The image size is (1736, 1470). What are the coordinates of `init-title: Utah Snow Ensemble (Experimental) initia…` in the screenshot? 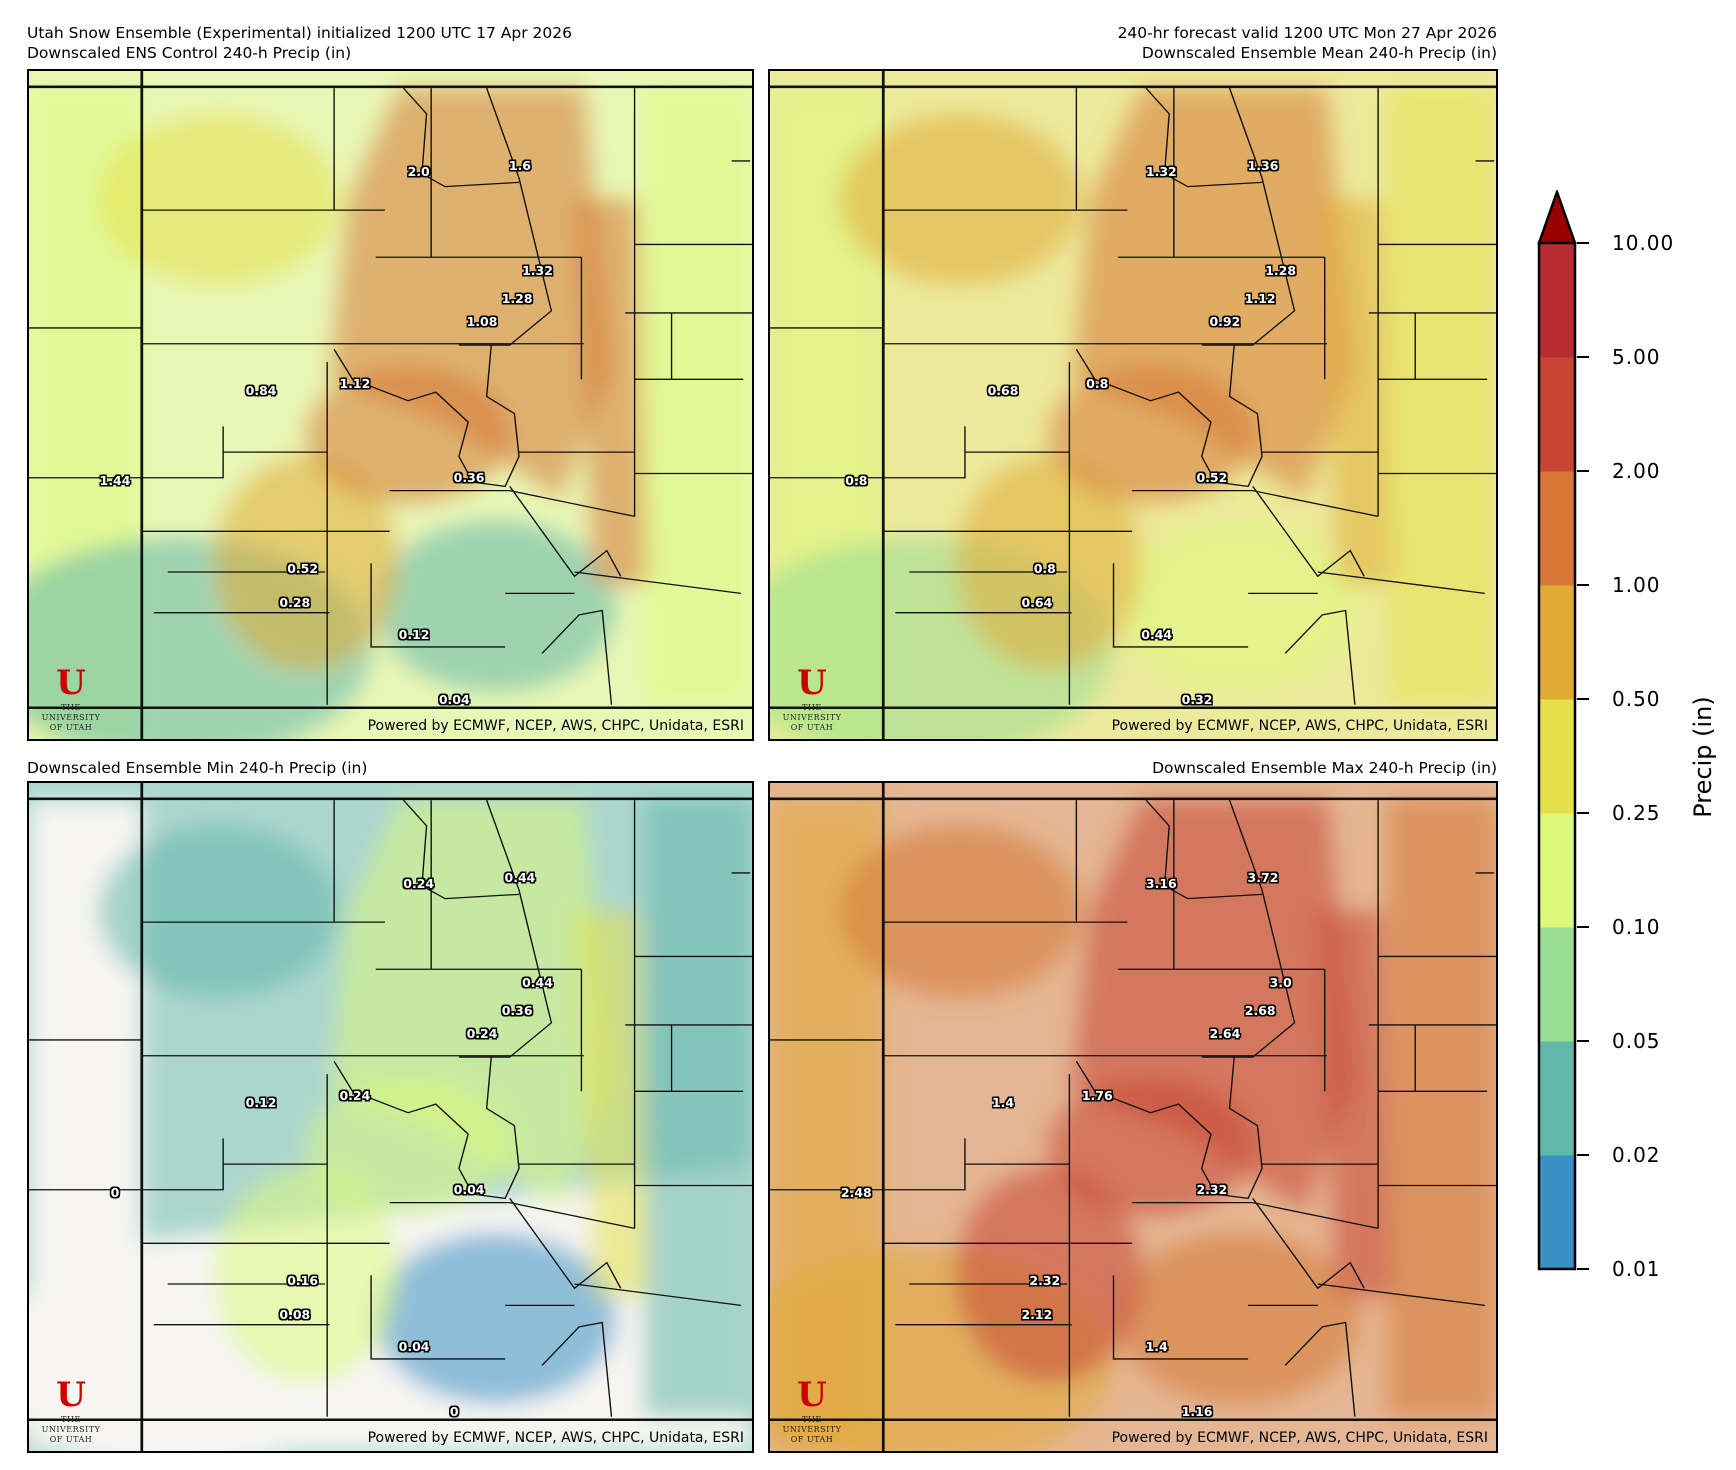 It's located at (299, 33).